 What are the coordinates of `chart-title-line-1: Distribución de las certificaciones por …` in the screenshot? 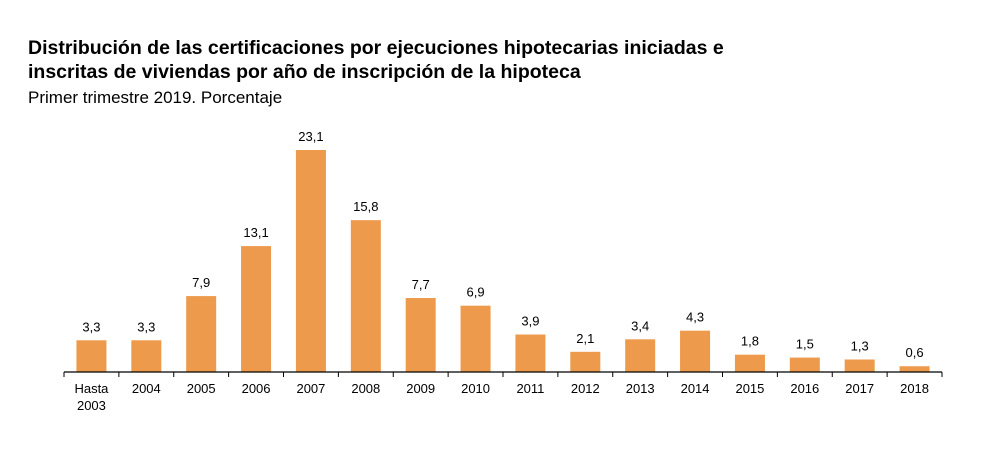 It's located at (376, 48).